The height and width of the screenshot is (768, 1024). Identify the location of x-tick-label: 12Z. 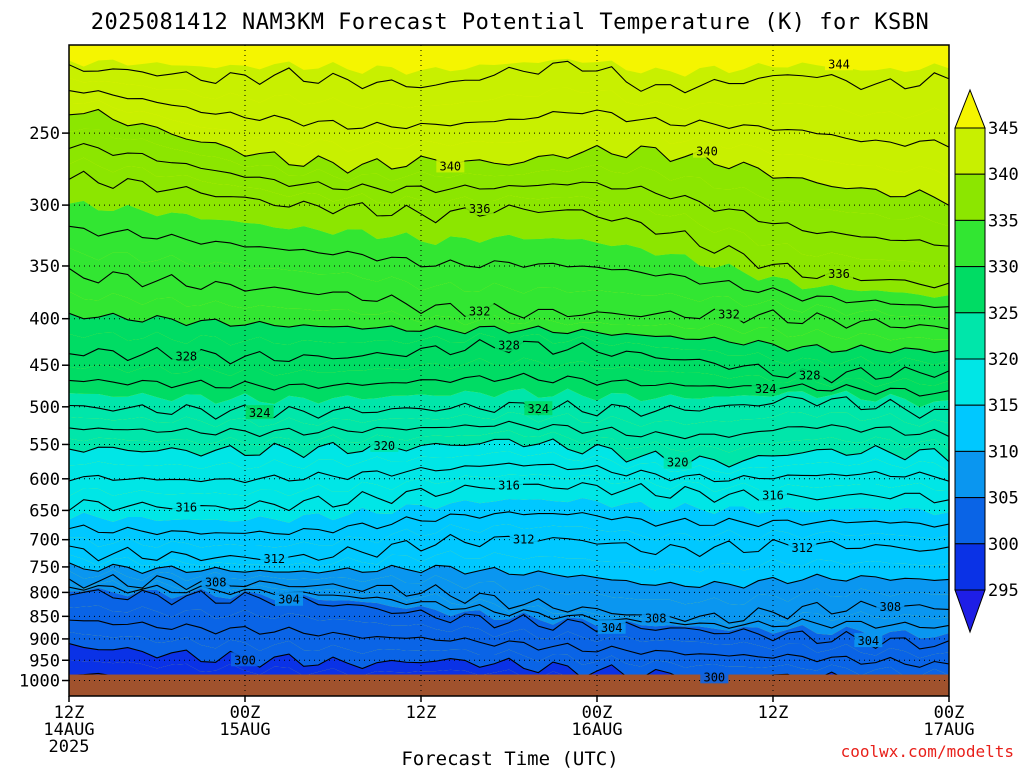
(421, 713).